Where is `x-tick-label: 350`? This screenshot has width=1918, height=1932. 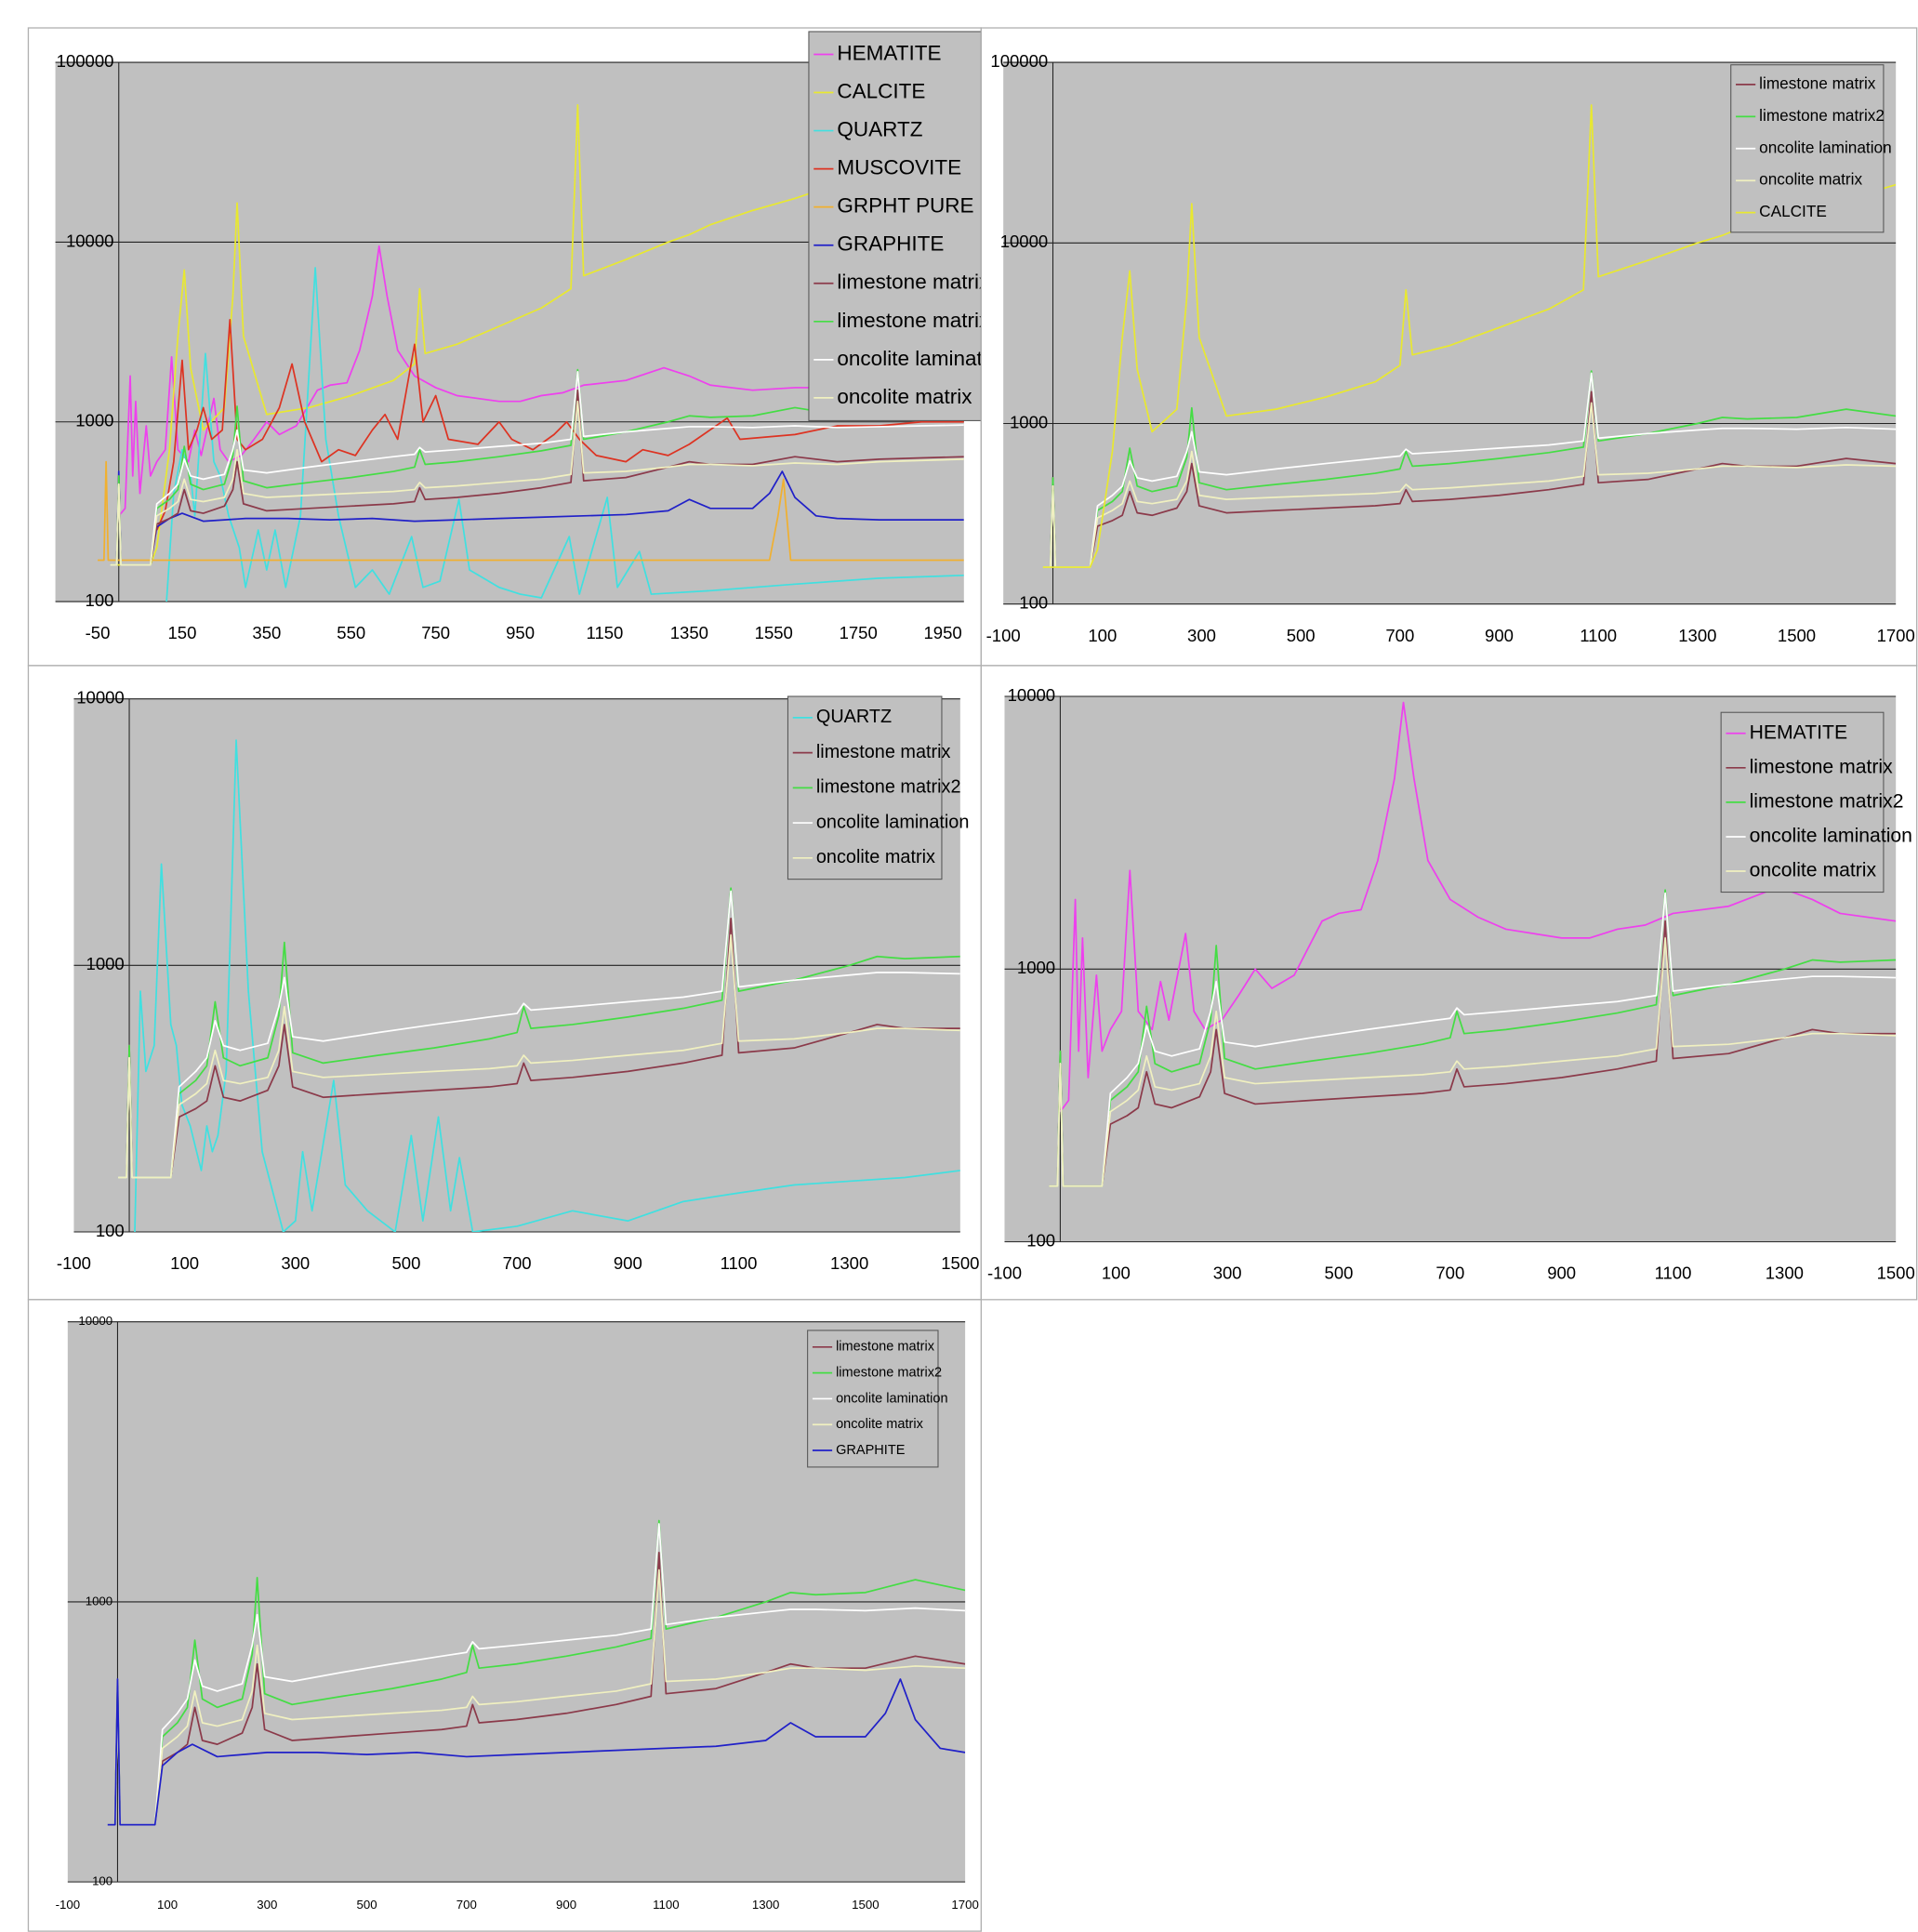
x-tick-label: 350 is located at coordinates (266, 632).